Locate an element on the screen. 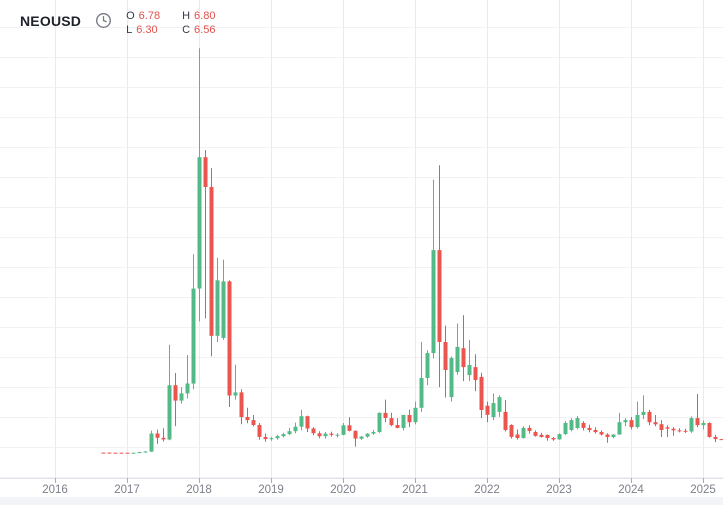 This screenshot has width=723, height=505. year-label-2019: 2019 is located at coordinates (271, 490).